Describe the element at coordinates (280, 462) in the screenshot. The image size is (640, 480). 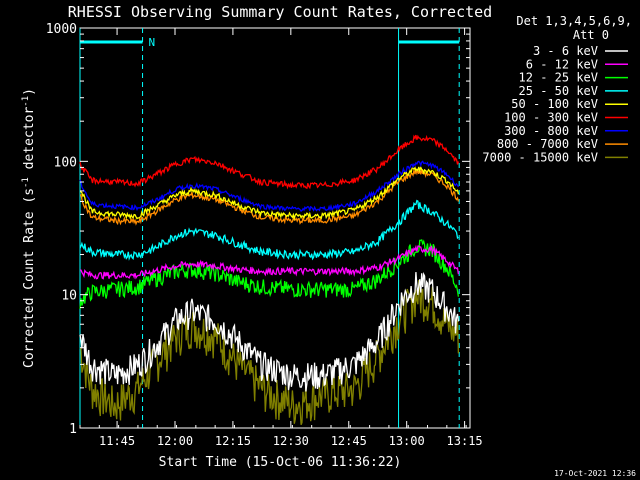
I see `x-axis-label: Start Time (15-Oct-06 11:36:22)` at that location.